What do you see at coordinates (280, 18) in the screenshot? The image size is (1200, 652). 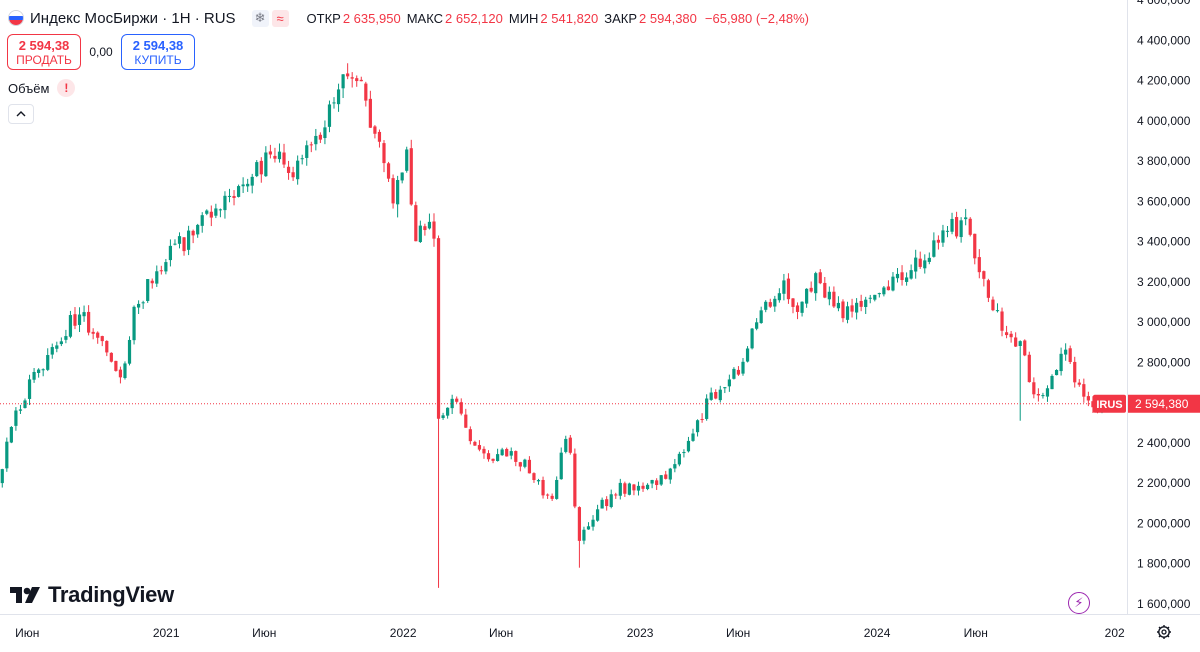 I see `wave-icon: ≈` at bounding box center [280, 18].